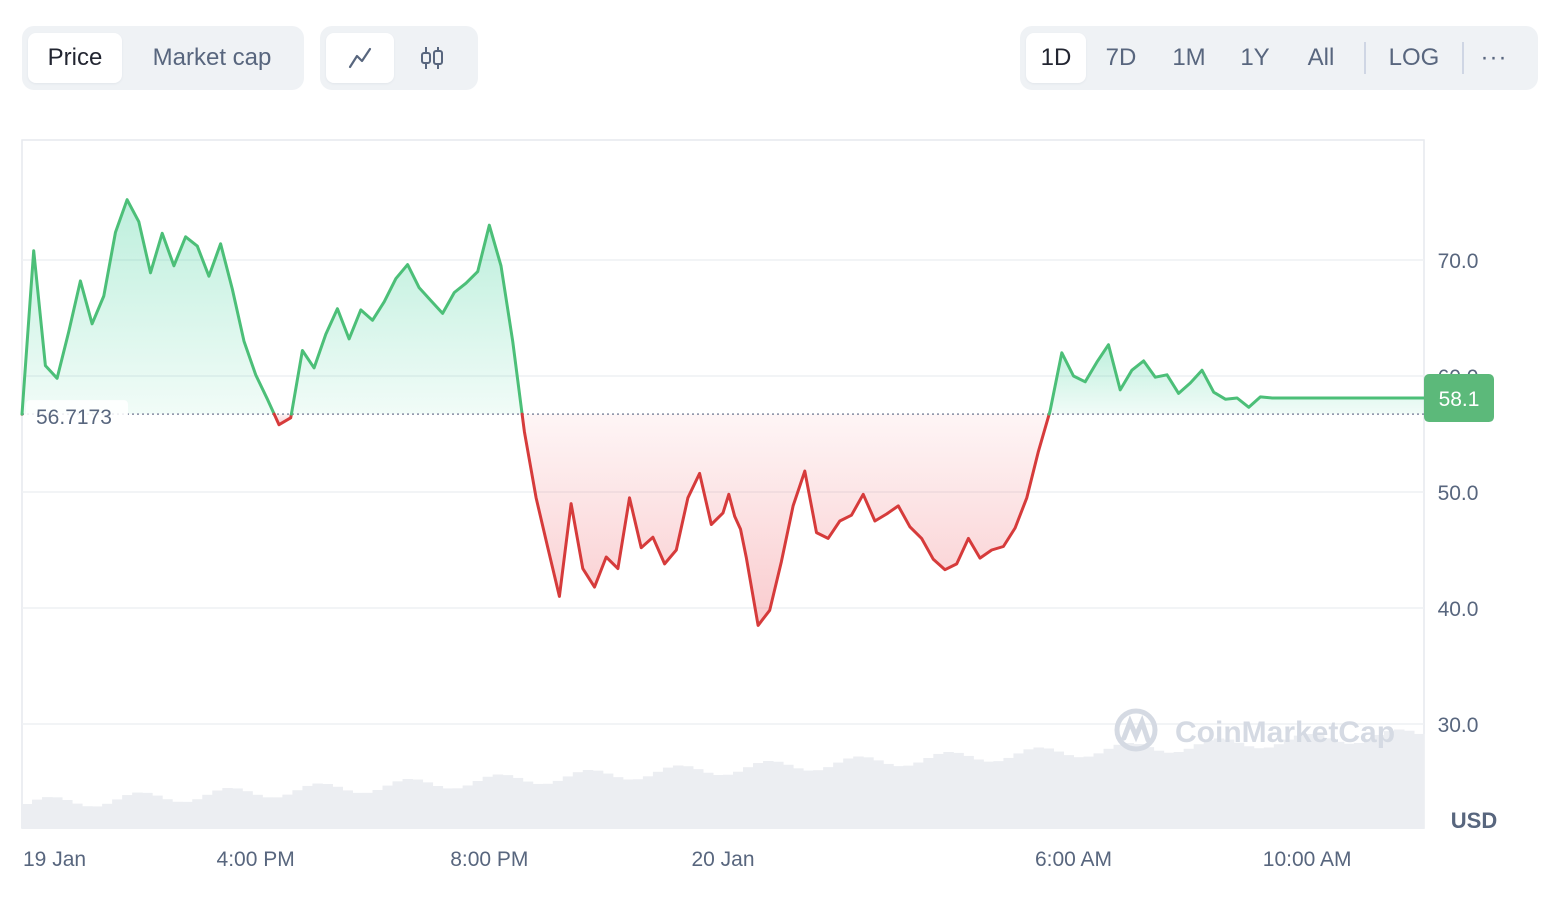  I want to click on log-scale-toggle: LOG, so click(1414, 57).